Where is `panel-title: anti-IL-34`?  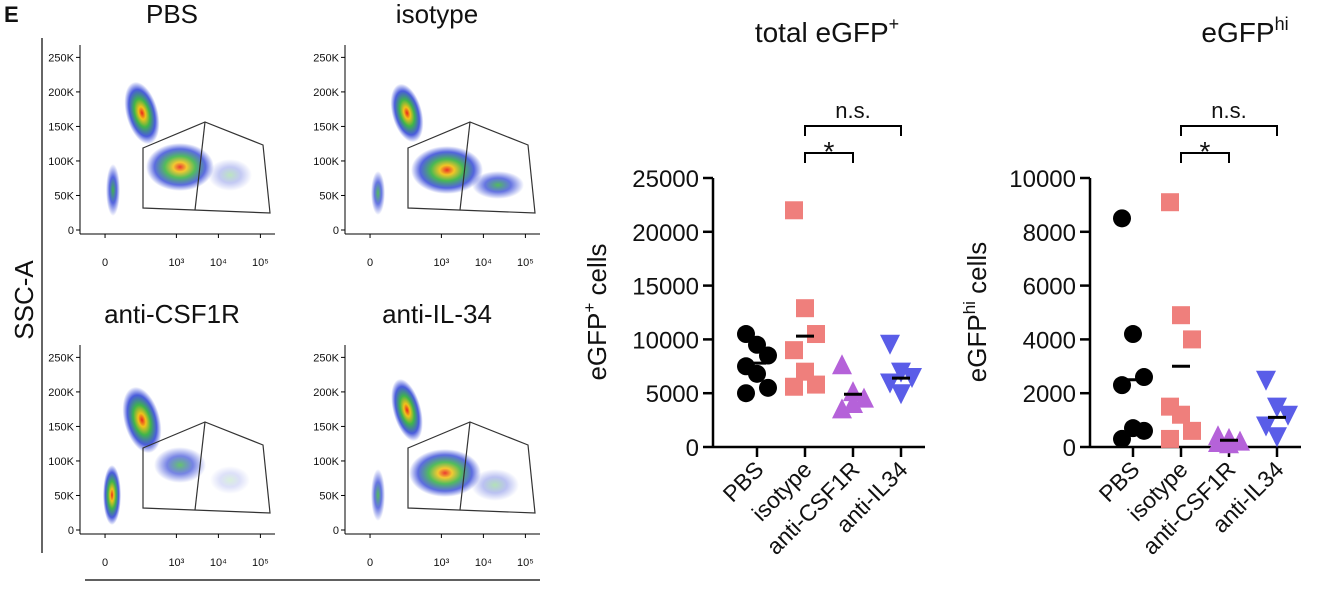 panel-title: anti-IL-34 is located at coordinates (437, 314).